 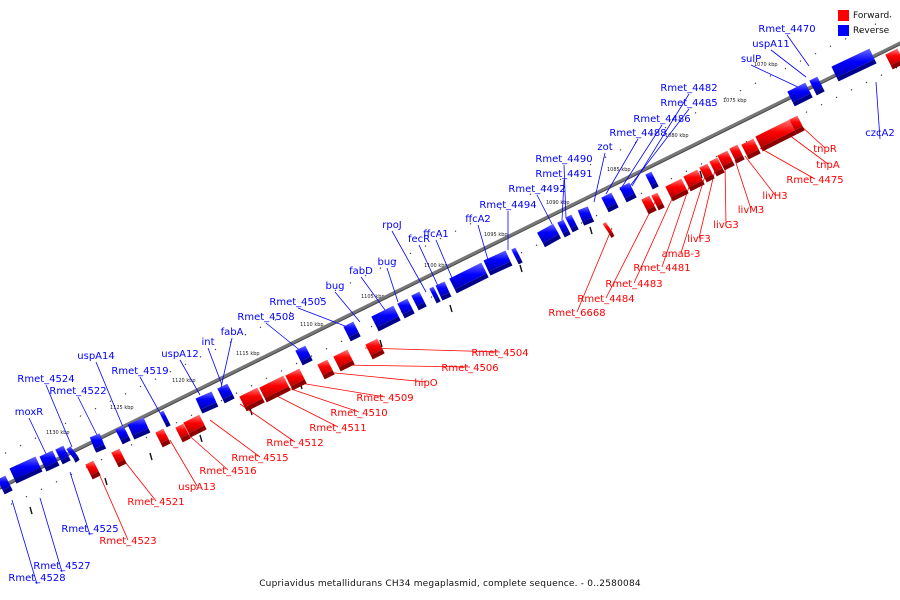 What do you see at coordinates (496, 235) in the screenshot?
I see `tick-label: 1095 kbp` at bounding box center [496, 235].